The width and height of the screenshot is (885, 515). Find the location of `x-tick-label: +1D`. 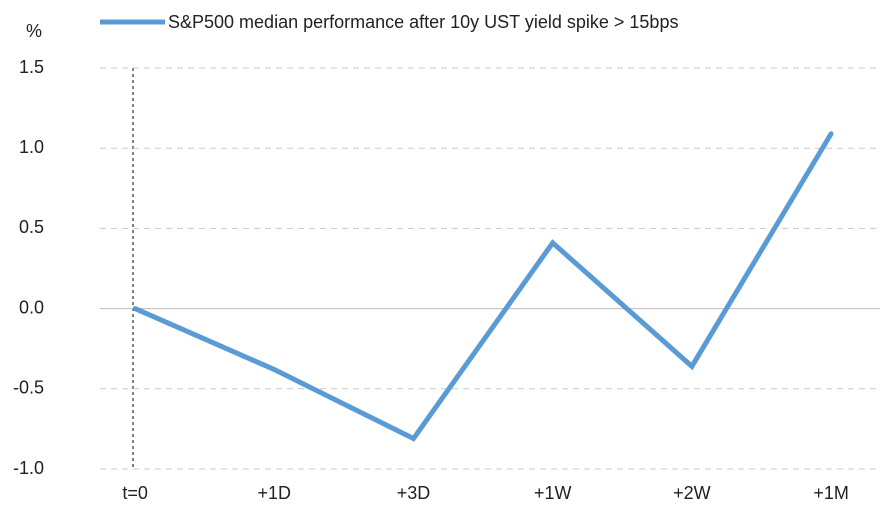

x-tick-label: +1D is located at coordinates (275, 493).